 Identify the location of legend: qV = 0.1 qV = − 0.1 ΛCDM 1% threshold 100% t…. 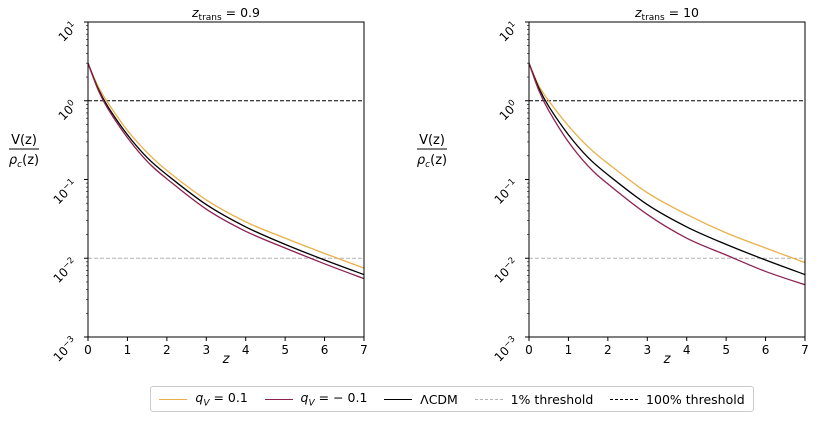
(452, 399).